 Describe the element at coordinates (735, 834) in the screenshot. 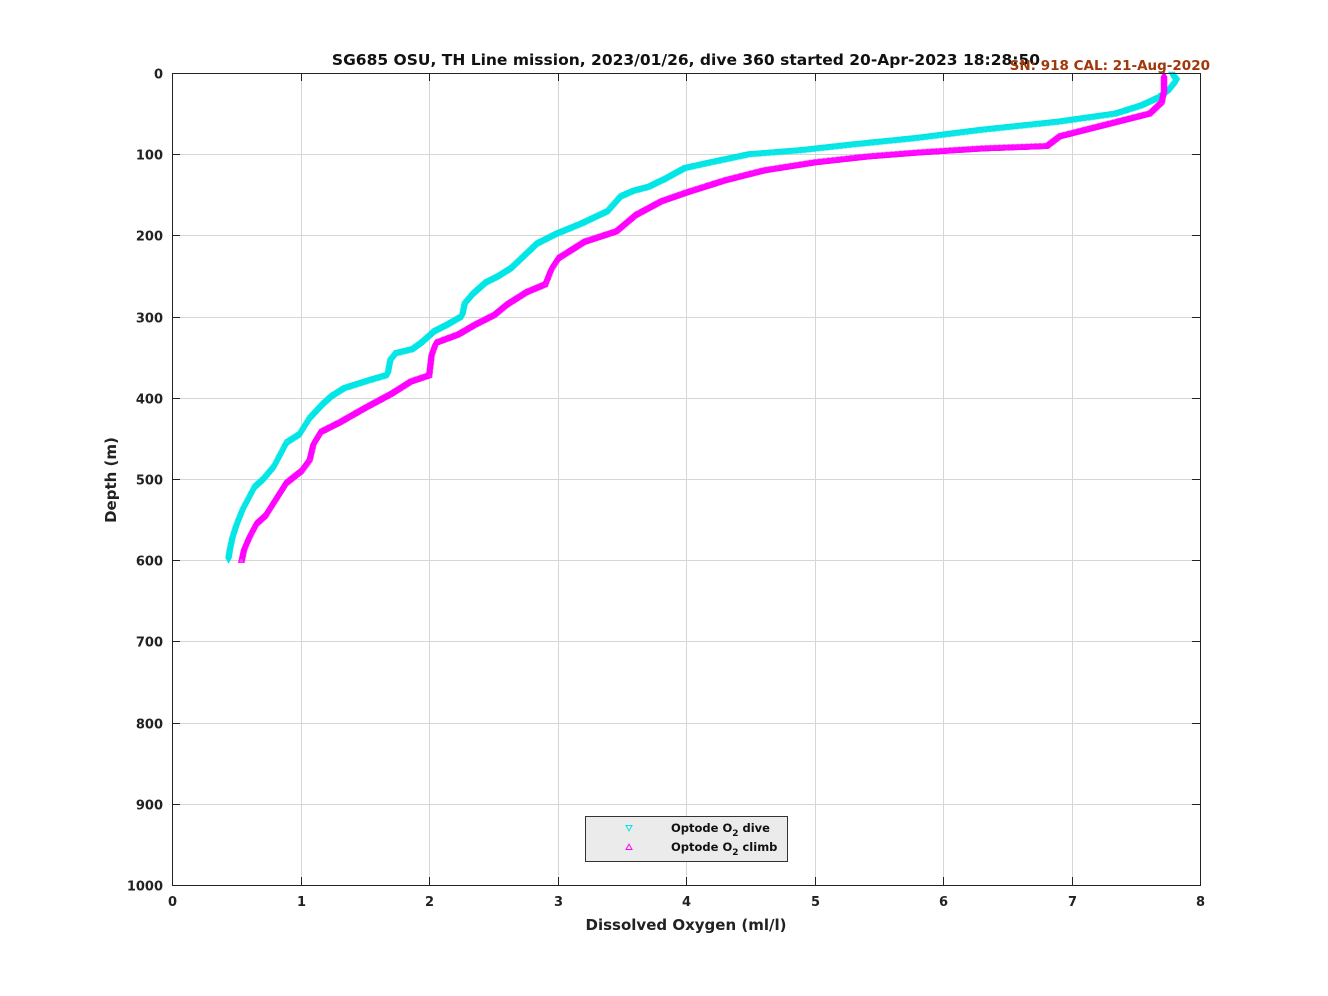

I see `legend-label-dive-subscript: 2` at that location.